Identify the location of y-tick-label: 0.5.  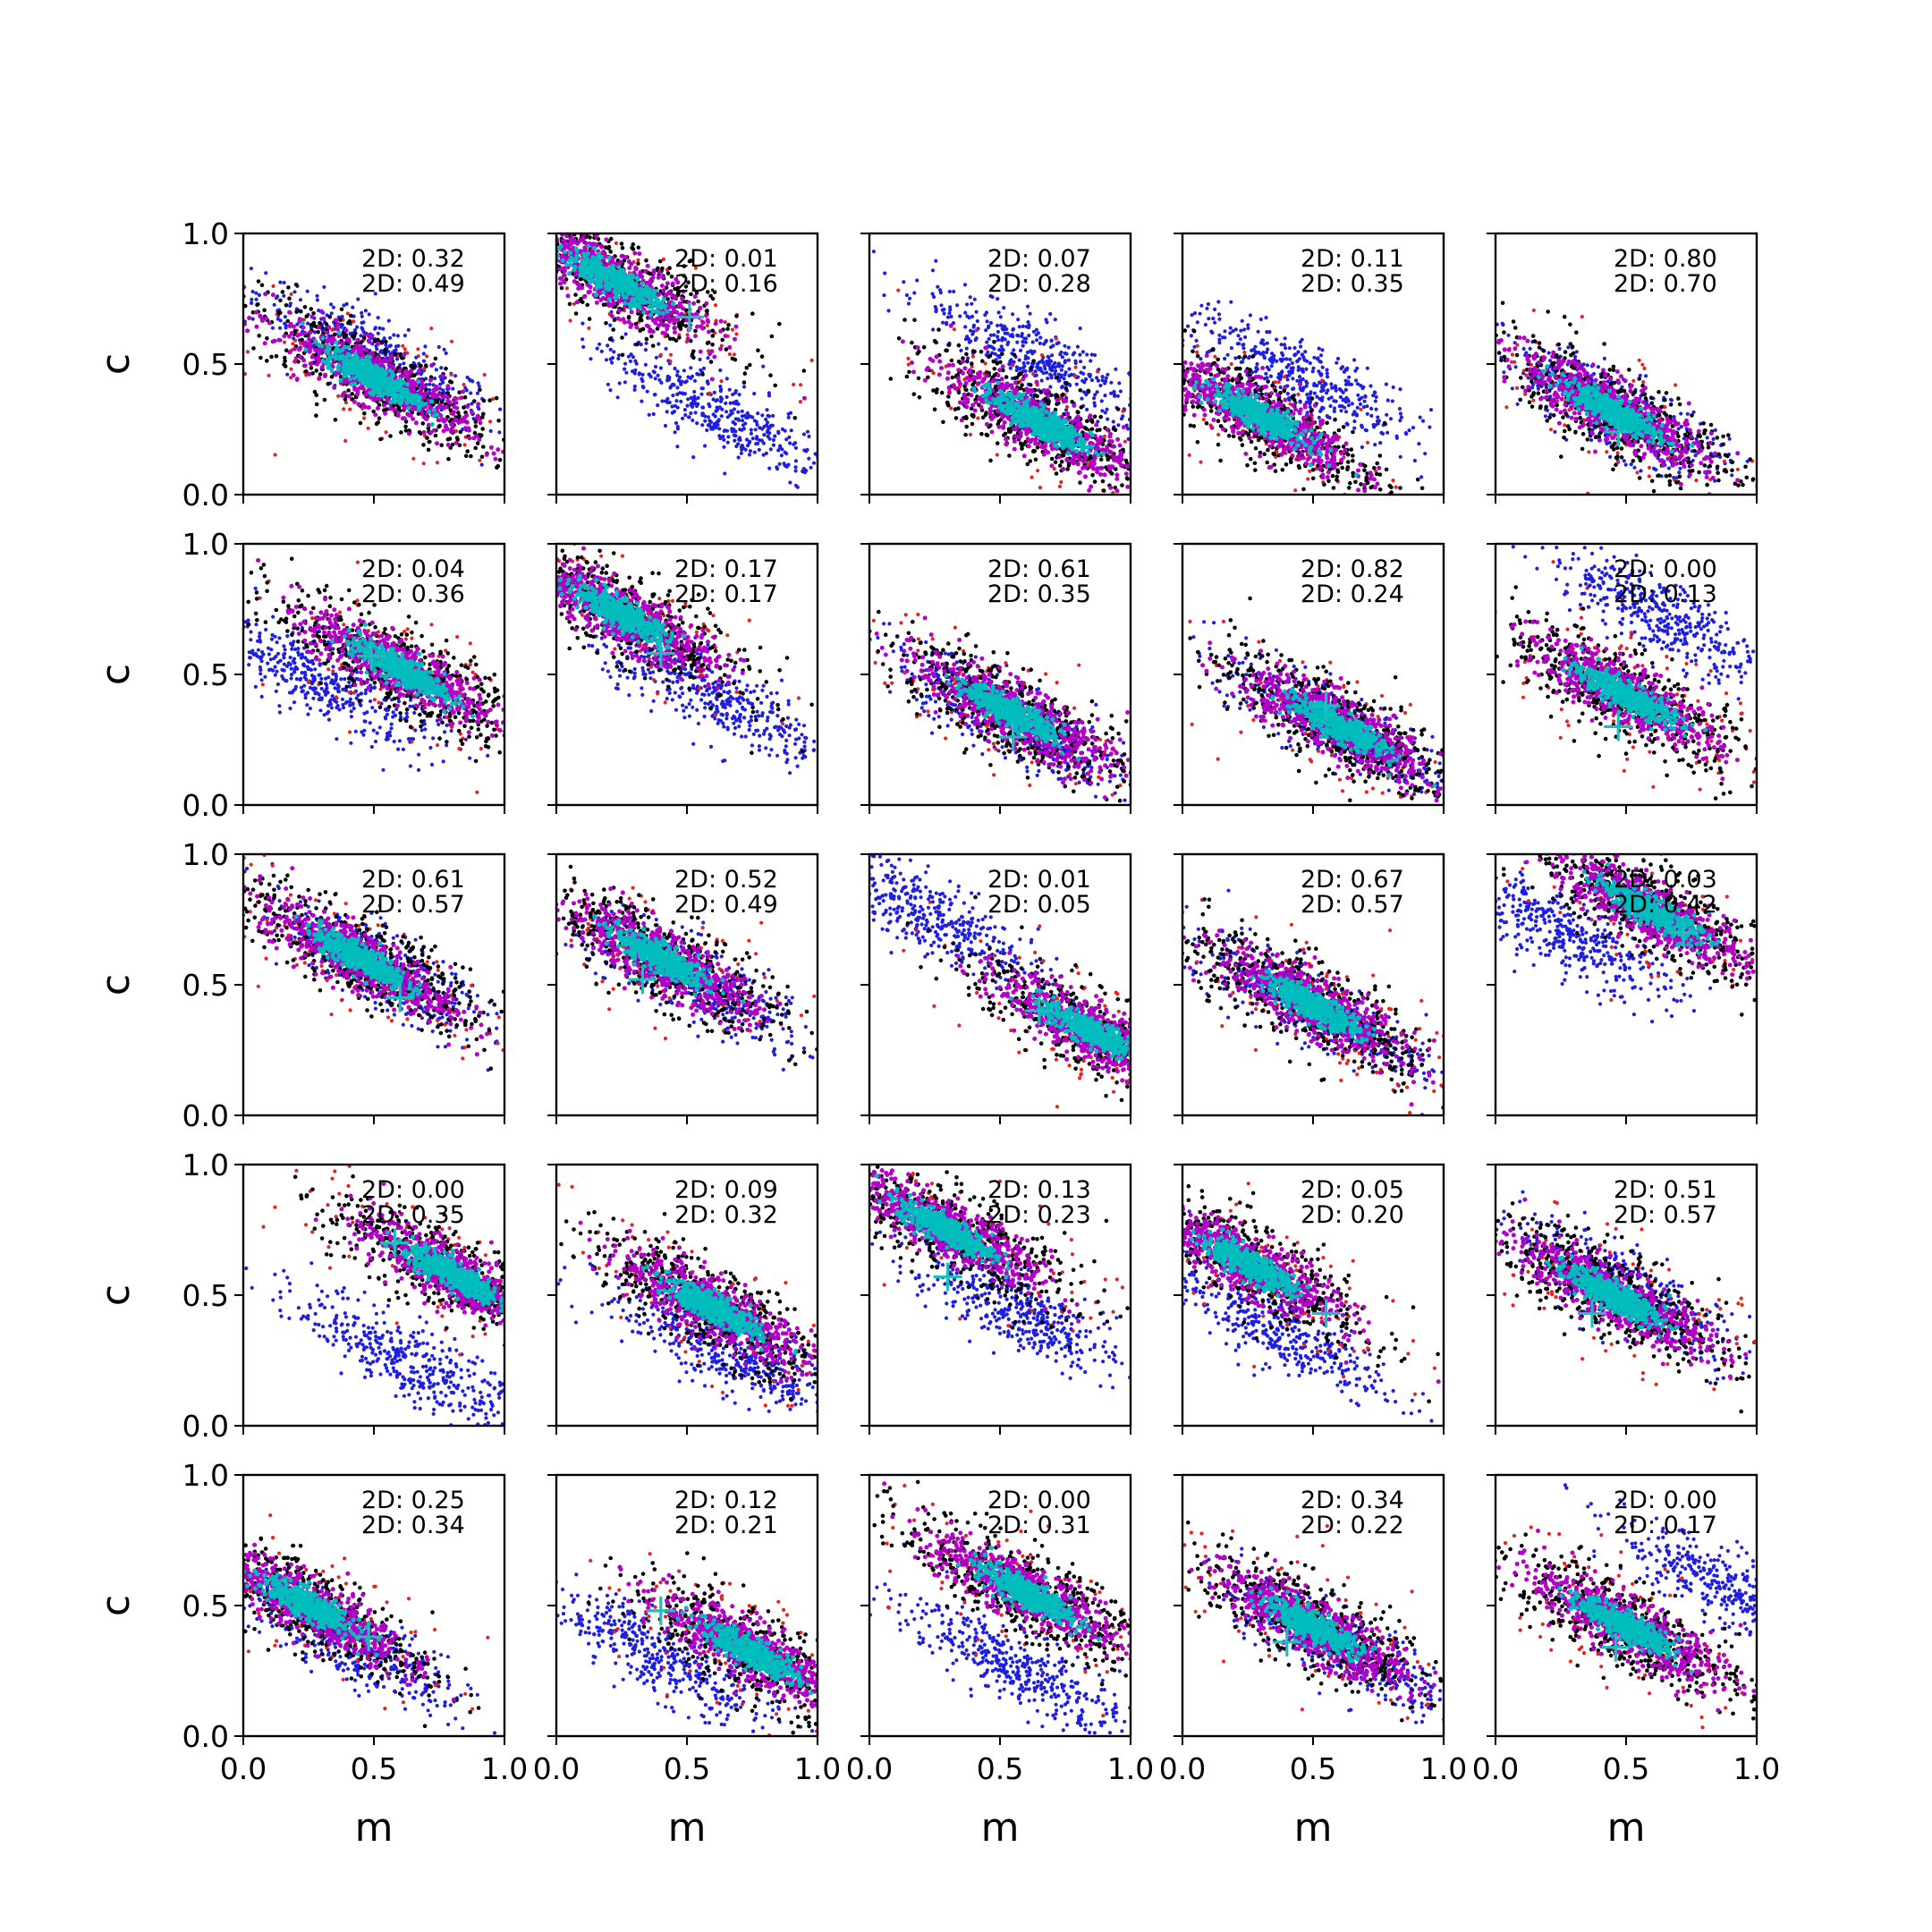
(205, 364).